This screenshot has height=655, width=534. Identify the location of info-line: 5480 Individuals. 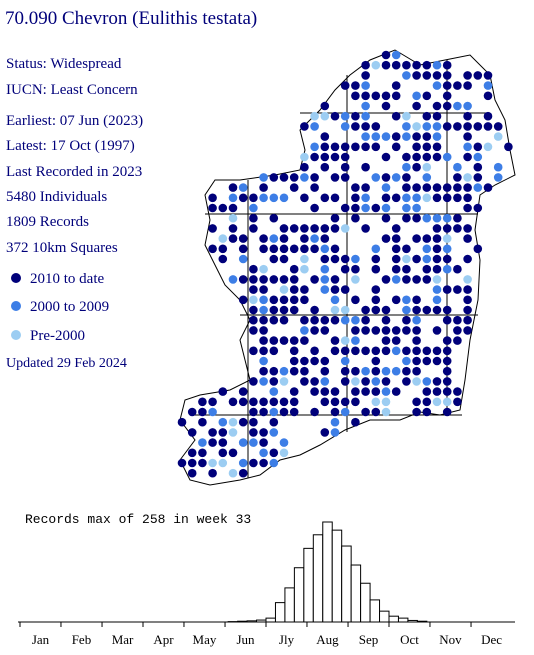
(56, 197).